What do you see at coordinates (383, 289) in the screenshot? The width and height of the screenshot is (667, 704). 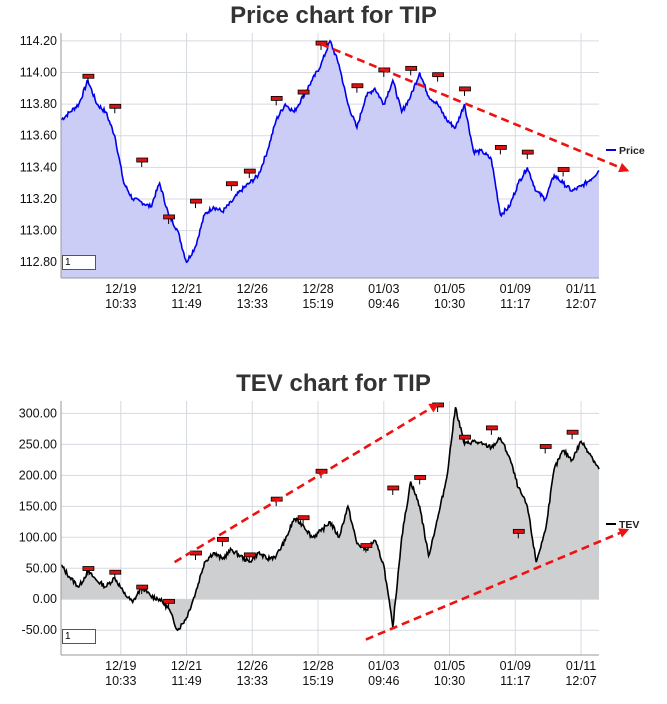 I see `price-x-tick-label: 01/03` at bounding box center [383, 289].